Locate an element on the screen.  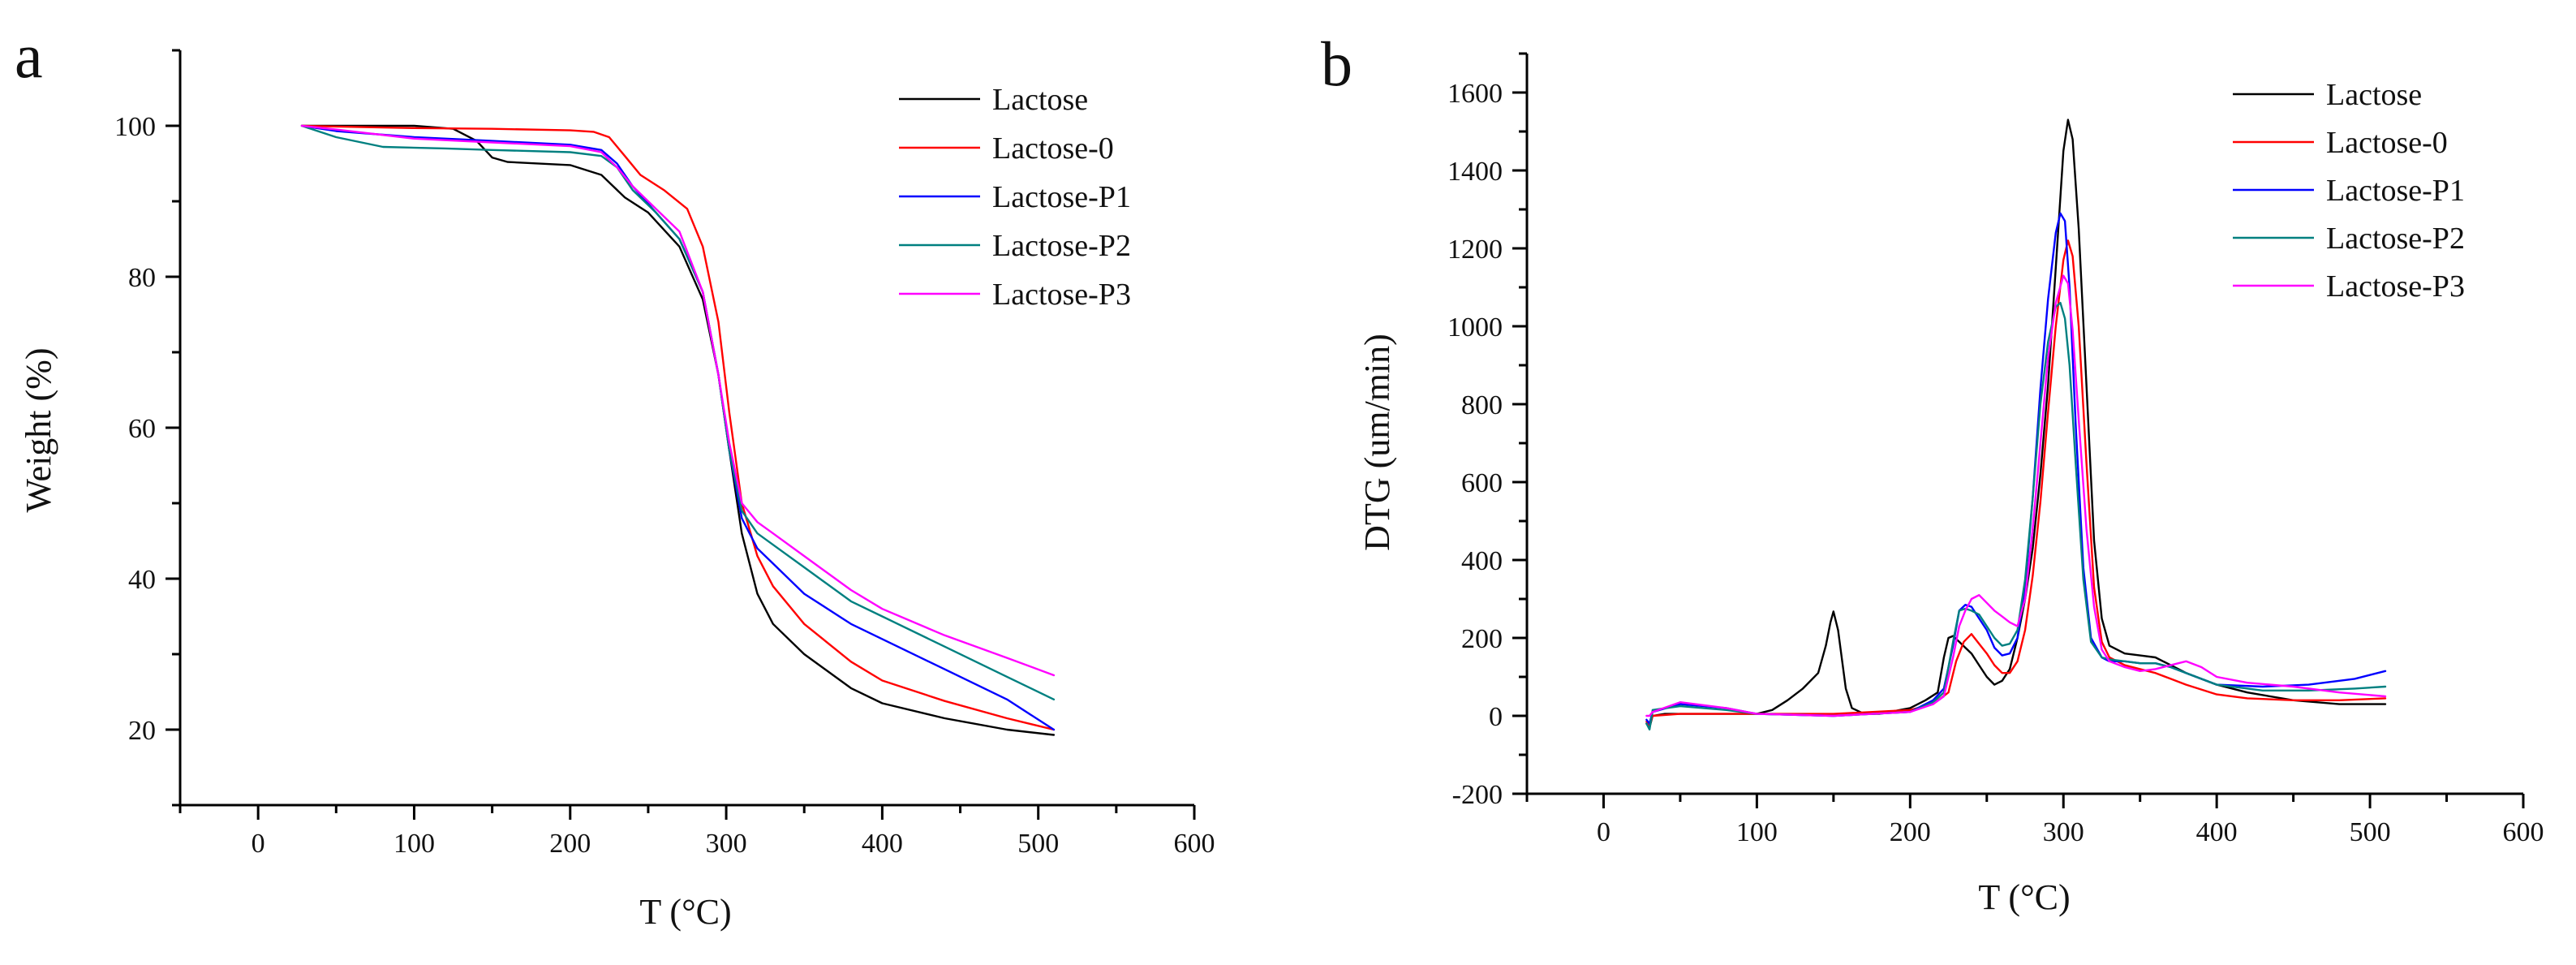
y-tick-label: 40 is located at coordinates (142, 580).